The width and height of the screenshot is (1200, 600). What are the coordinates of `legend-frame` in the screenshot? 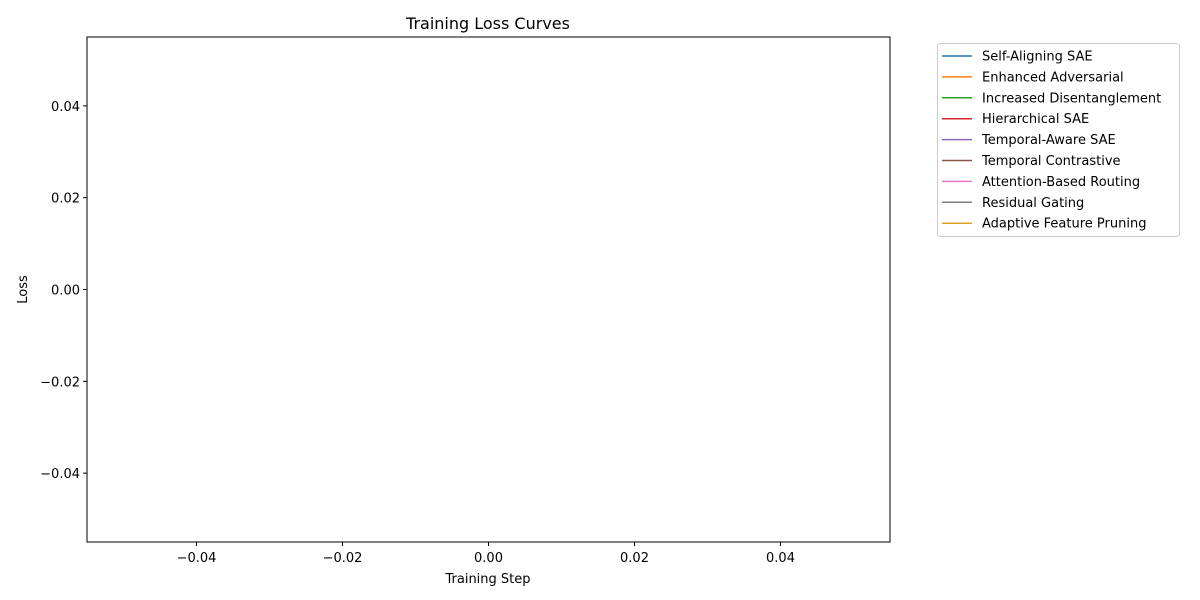 It's located at (1058, 140).